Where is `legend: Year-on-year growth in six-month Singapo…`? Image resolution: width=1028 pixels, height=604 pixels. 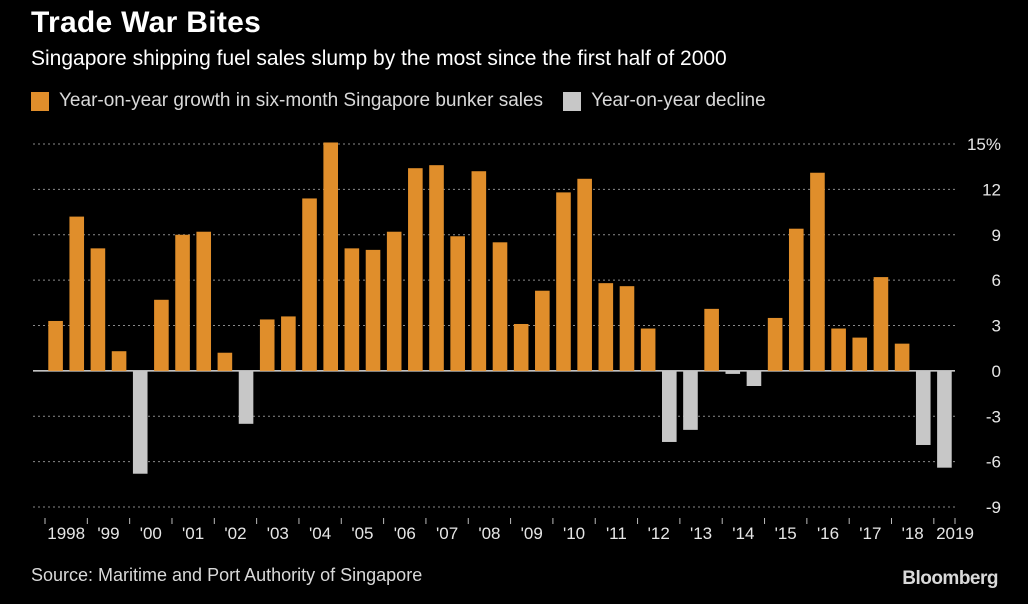 legend: Year-on-year growth in six-month Singapo… is located at coordinates (408, 101).